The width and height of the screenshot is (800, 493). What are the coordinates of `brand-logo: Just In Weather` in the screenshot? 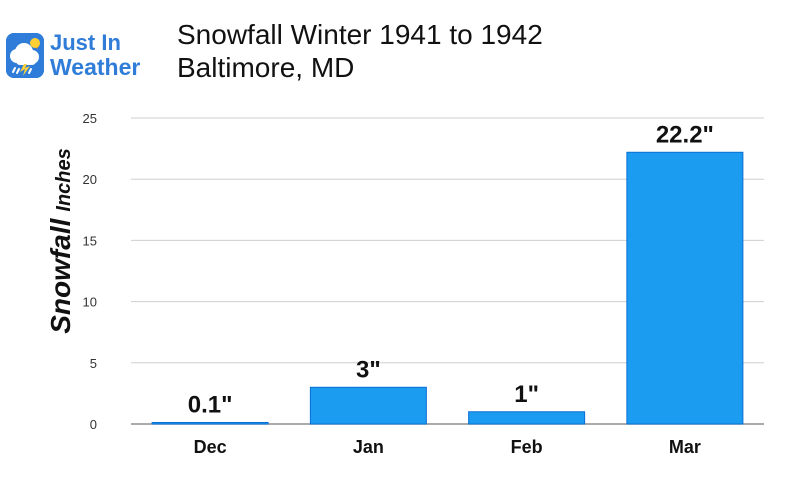 It's located at (79, 58).